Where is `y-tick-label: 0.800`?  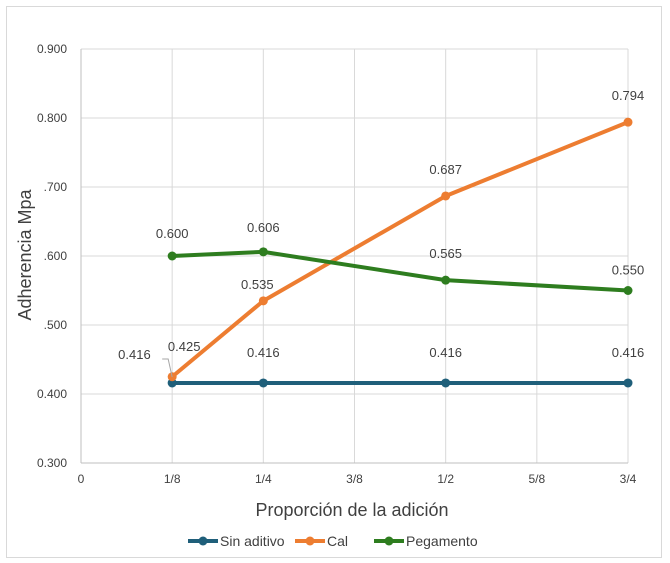 y-tick-label: 0.800 is located at coordinates (52, 118).